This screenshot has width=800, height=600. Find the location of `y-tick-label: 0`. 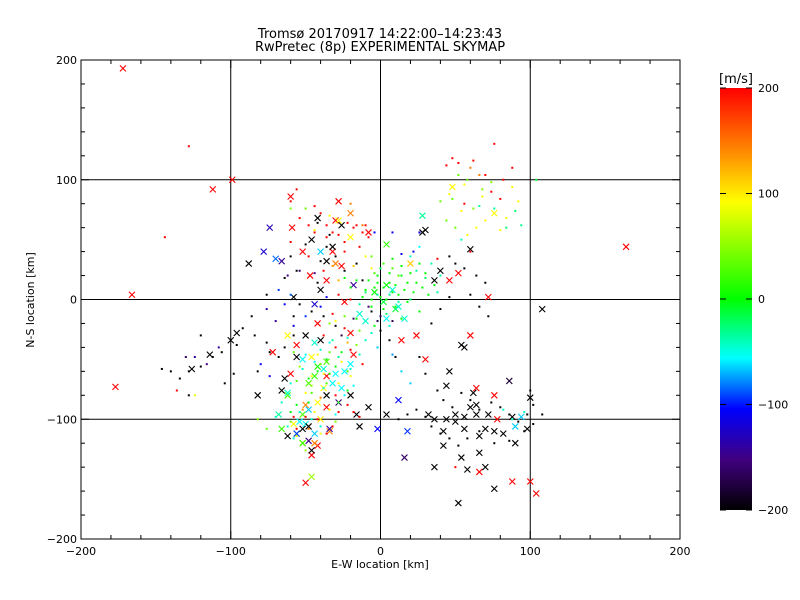

y-tick-label: 0 is located at coordinates (73, 300).